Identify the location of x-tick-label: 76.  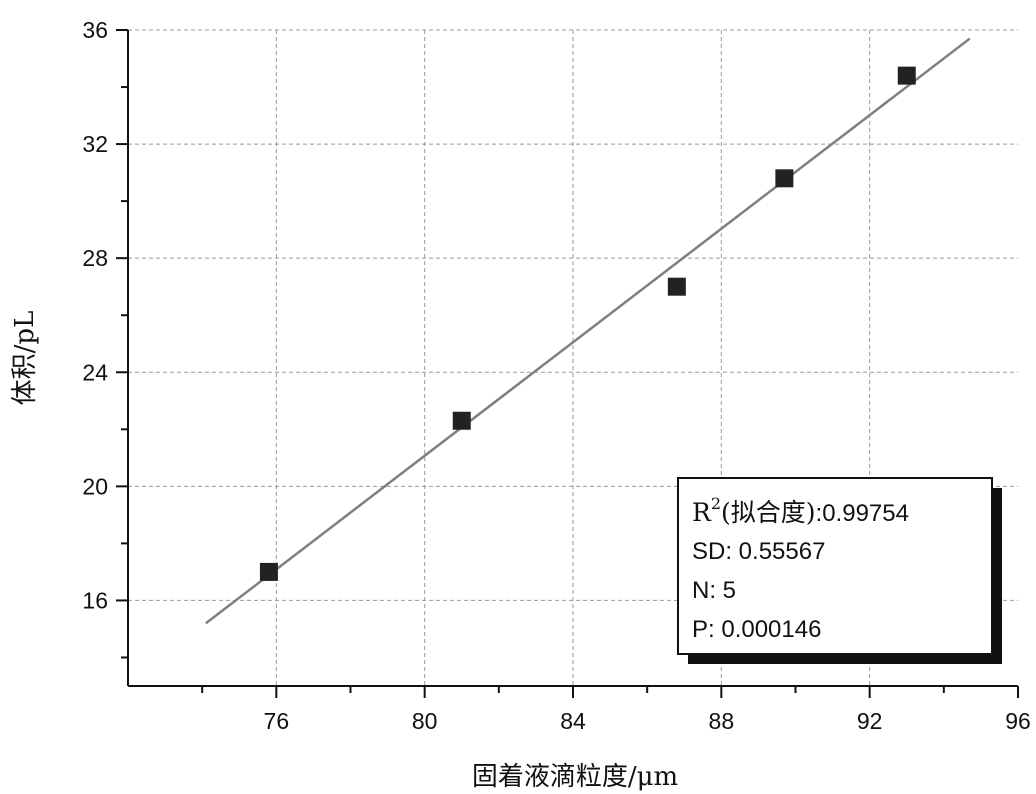
(277, 721).